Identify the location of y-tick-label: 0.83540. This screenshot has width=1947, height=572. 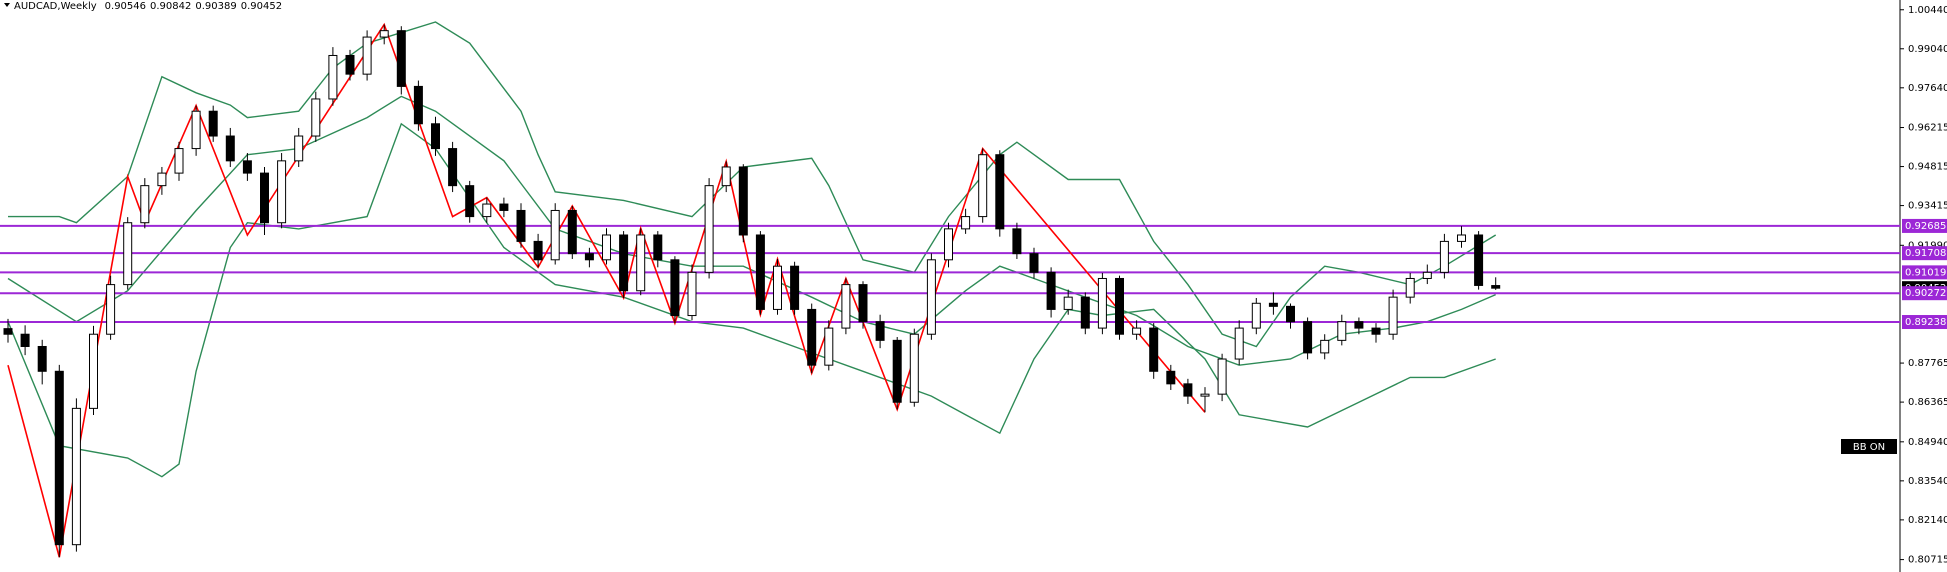
(1927, 481).